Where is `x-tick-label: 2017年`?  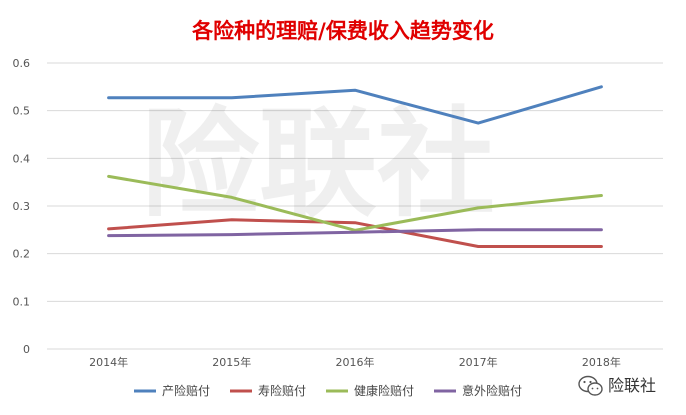
x-tick-label: 2017年 is located at coordinates (478, 362).